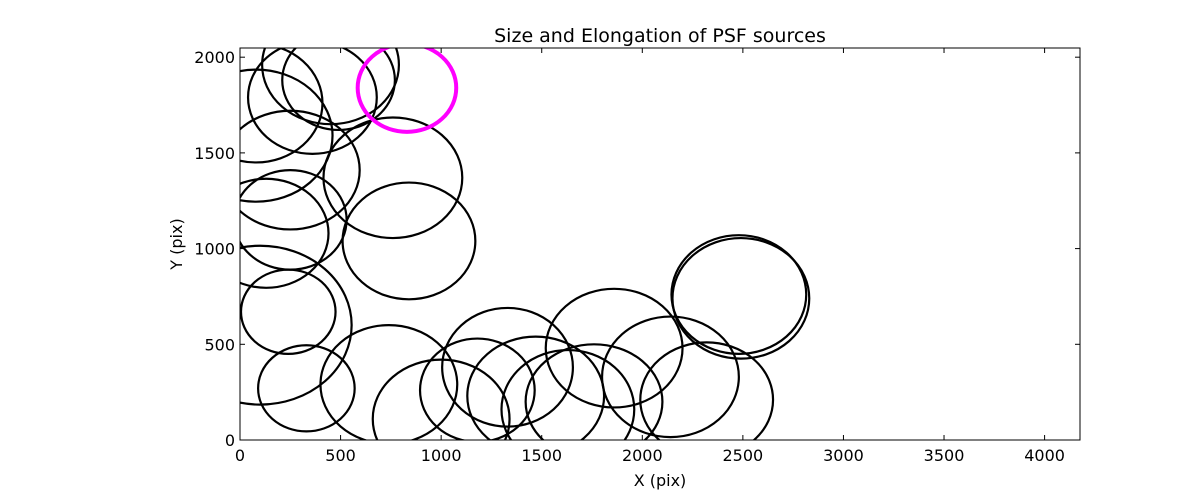 This screenshot has width=1200, height=490. Describe the element at coordinates (240, 455) in the screenshot. I see `x-tick-label: 0` at that location.